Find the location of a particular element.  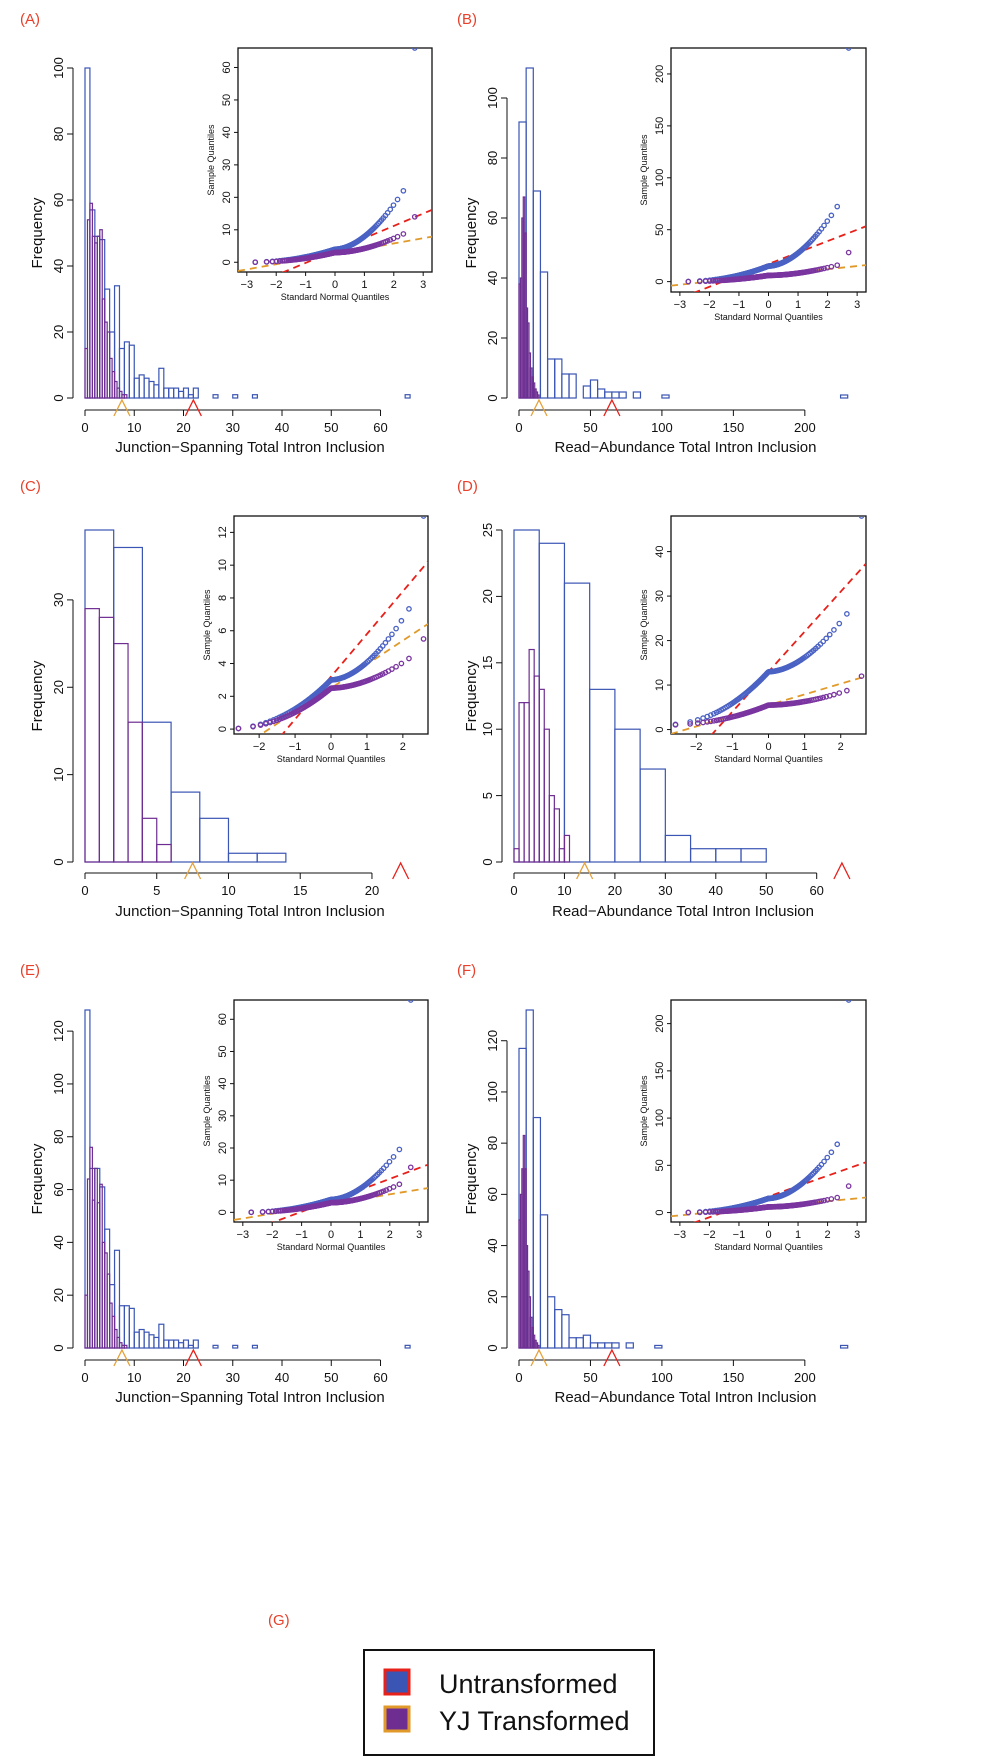

x-axis: 0 10 20 30 40 50 60 is located at coordinates (234, 422).